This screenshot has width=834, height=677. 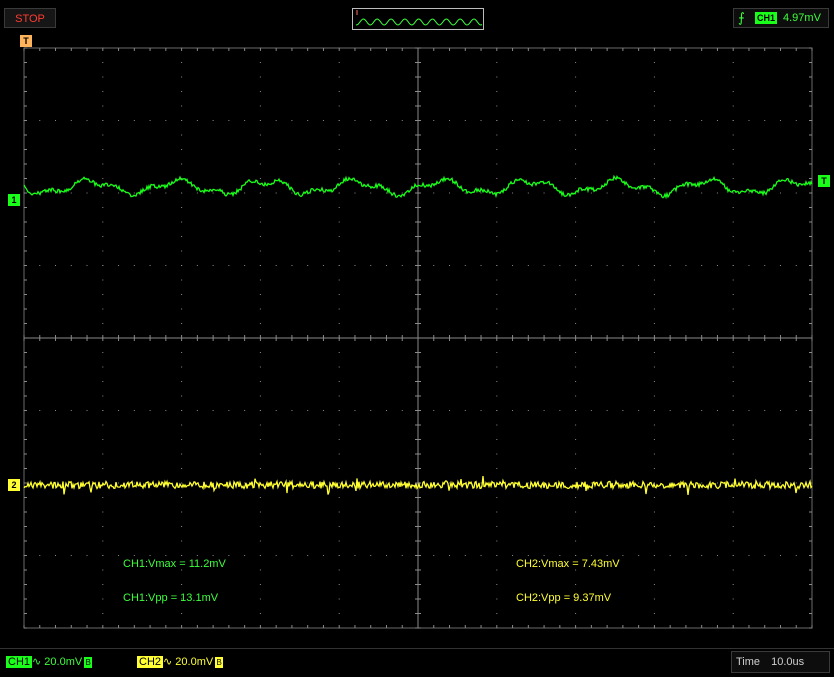 I want to click on ch1-bandwidth-limit-icon: B, so click(x=88, y=662).